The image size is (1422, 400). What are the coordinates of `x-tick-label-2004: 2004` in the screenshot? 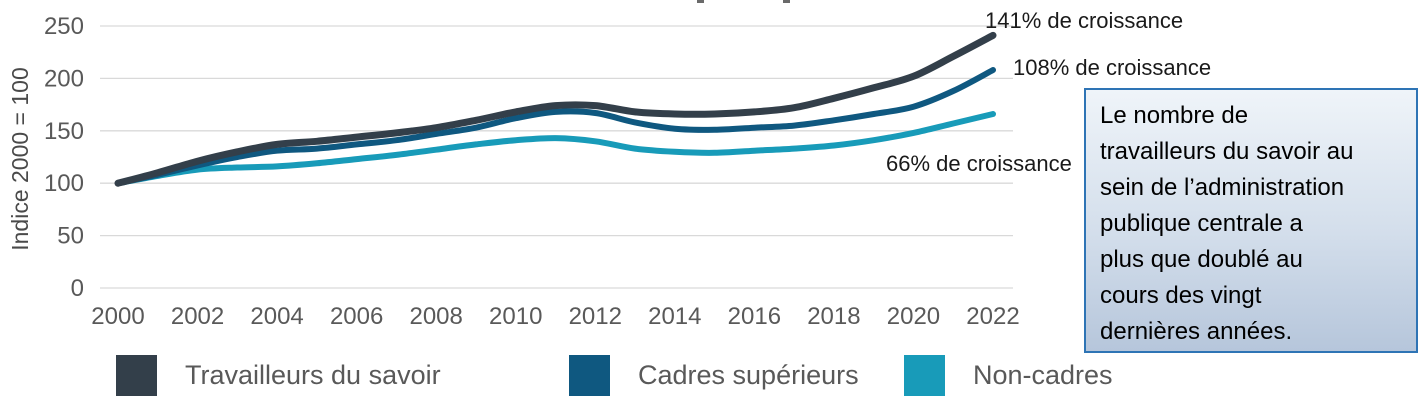 It's located at (276, 316).